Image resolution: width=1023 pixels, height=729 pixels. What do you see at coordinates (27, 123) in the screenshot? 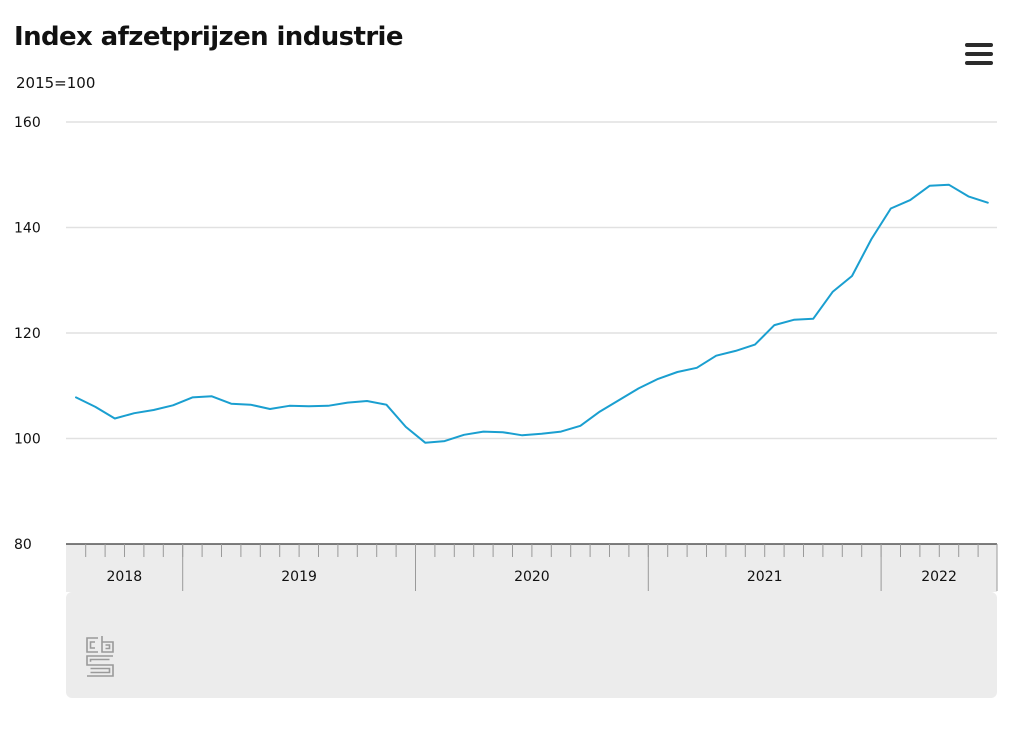
I see `y-tick-label: 160` at bounding box center [27, 123].